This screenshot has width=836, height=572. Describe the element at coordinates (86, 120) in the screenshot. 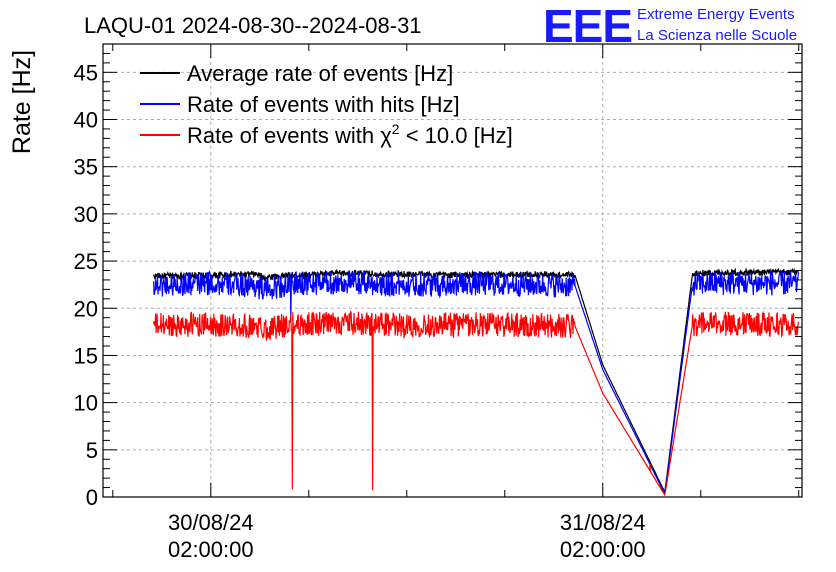

I see `y-tick-label: 40` at that location.